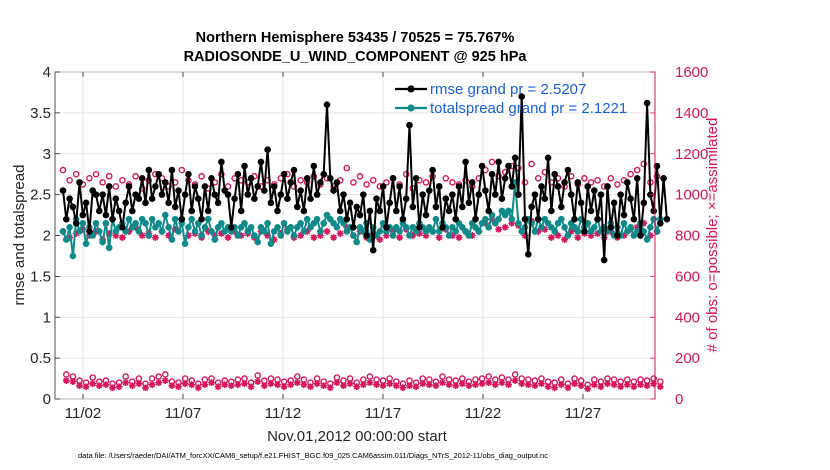 The height and width of the screenshot is (470, 830). What do you see at coordinates (47, 154) in the screenshot?
I see `y-tick-label: 3` at bounding box center [47, 154].